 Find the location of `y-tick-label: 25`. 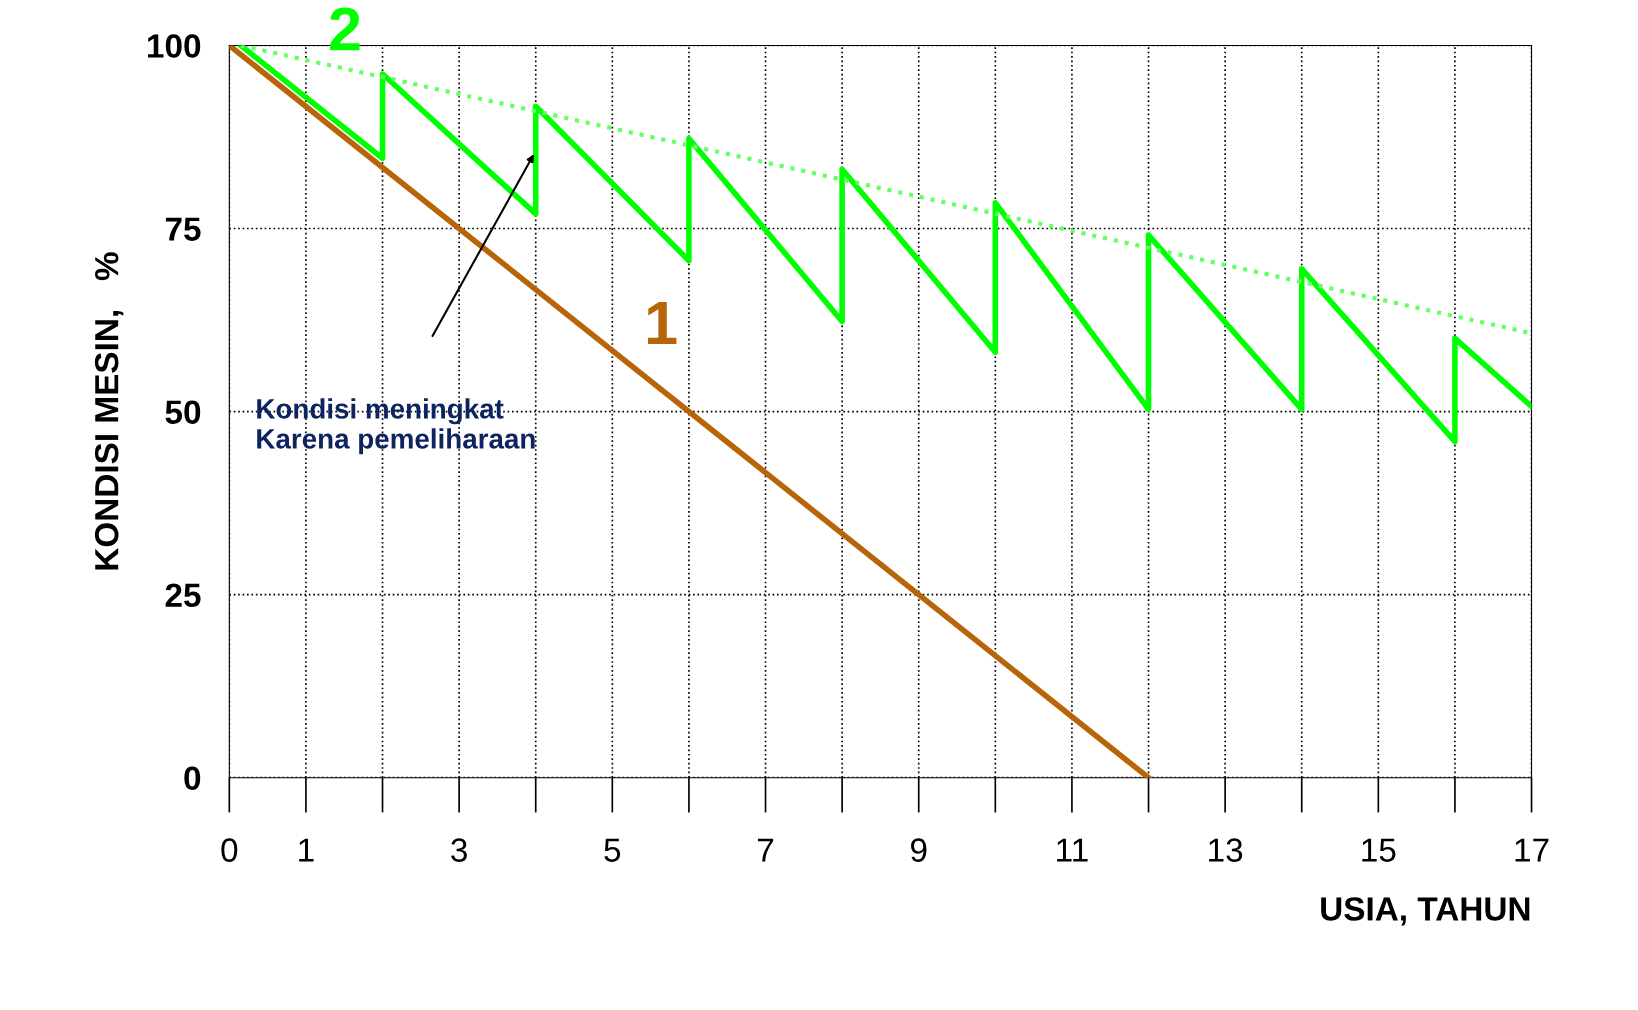

y-tick-label: 25 is located at coordinates (183, 595).